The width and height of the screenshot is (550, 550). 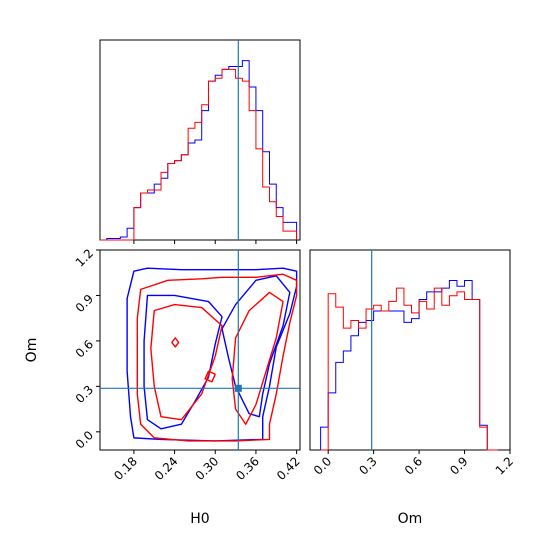 What do you see at coordinates (84, 394) in the screenshot?
I see `y-tick-label: 0.3` at bounding box center [84, 394].